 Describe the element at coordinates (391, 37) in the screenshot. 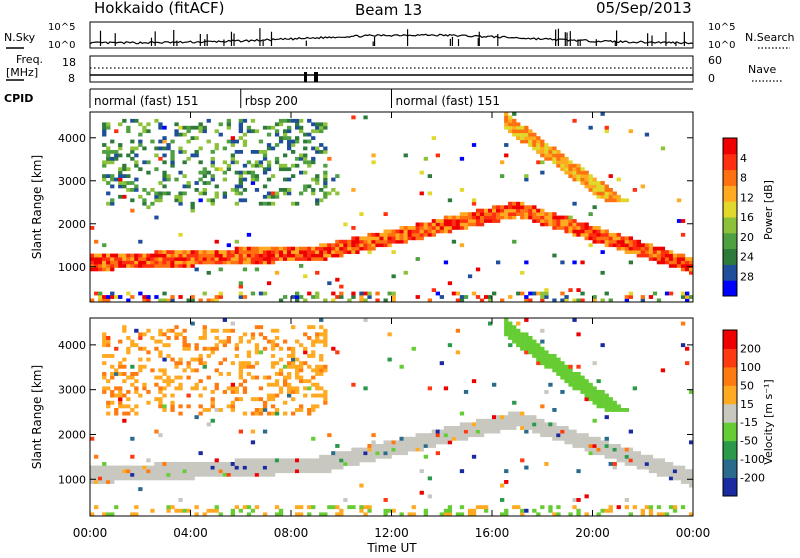

I see `noise-series` at that location.